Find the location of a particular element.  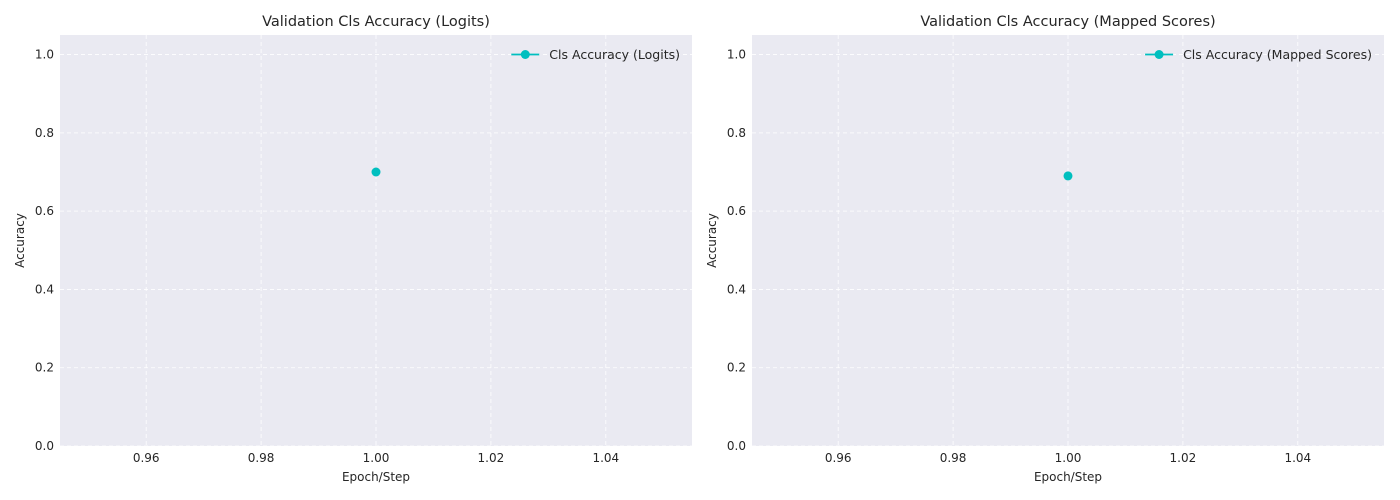

legend: Cls Accuracy (Mapped Scores) is located at coordinates (1258, 54).